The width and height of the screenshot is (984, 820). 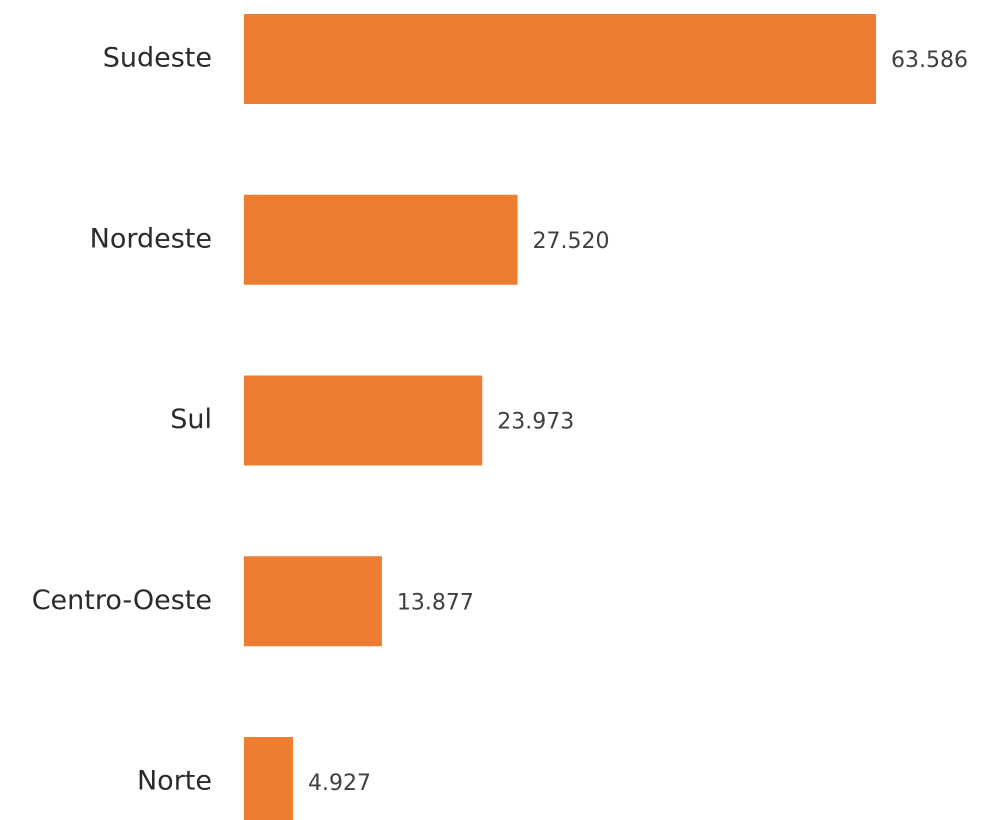 What do you see at coordinates (571, 241) in the screenshot?
I see `value-label: 27.520` at bounding box center [571, 241].